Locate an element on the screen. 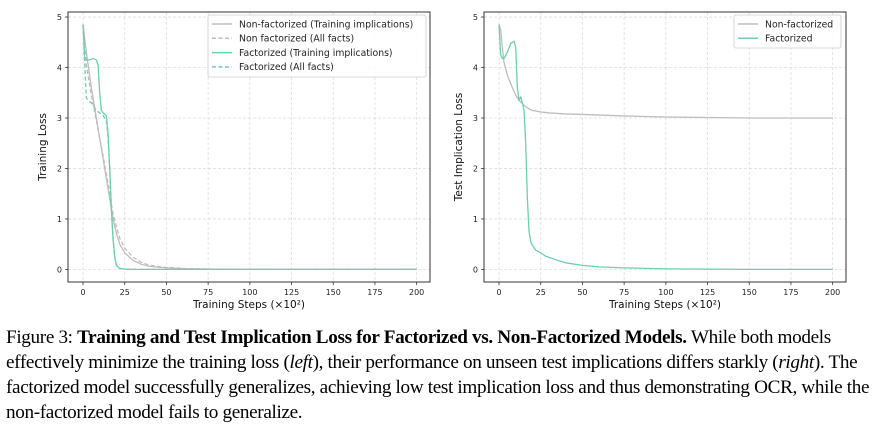  y-axis-label: Test Implication Loss is located at coordinates (459, 148).